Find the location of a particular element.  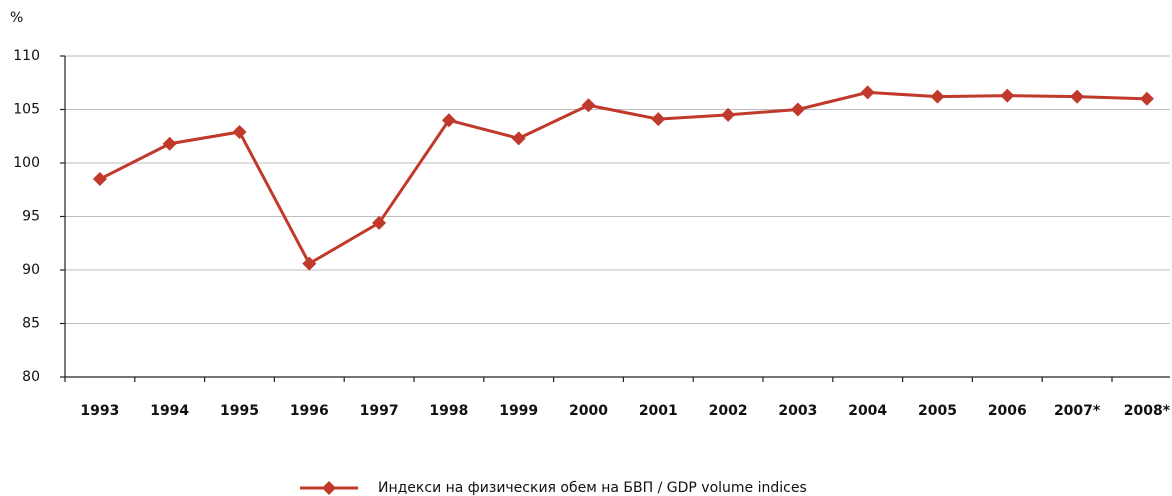

x-tick-label: 1999 is located at coordinates (518, 411).